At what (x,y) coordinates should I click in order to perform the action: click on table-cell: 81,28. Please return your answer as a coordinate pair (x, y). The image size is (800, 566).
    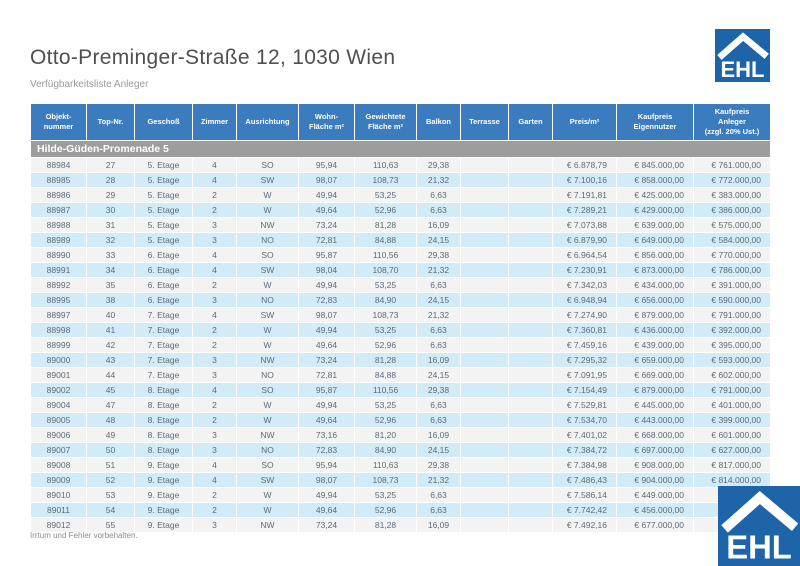
    Looking at the image, I should click on (385, 225).